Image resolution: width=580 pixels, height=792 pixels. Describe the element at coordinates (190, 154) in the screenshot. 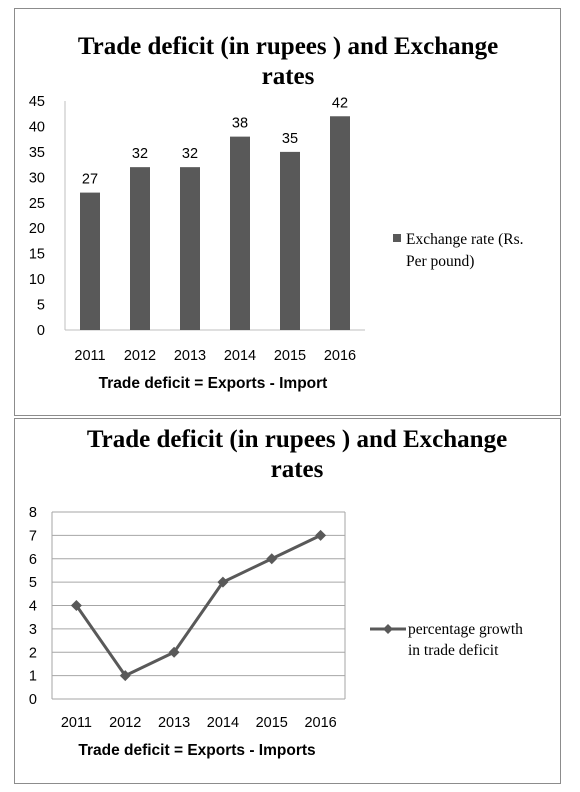

I see `data-label-2013: 32` at that location.